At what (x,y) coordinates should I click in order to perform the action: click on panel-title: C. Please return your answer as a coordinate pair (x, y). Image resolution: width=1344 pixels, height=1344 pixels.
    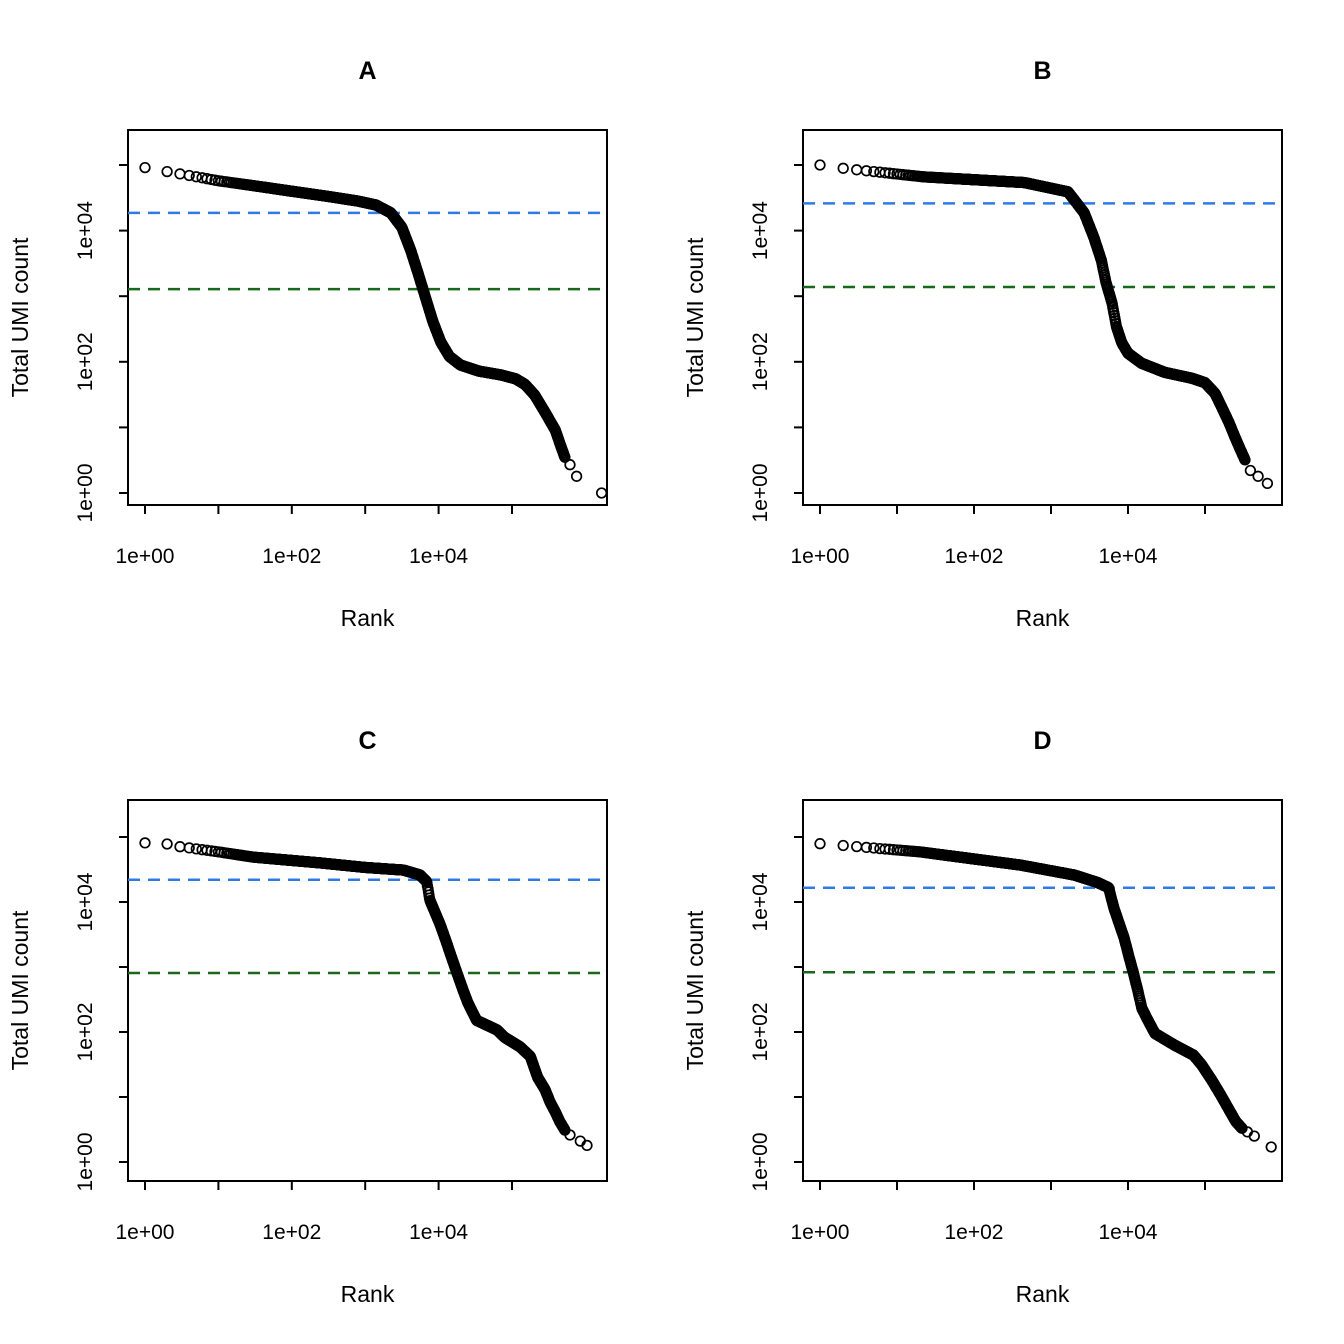
    Looking at the image, I should click on (367, 741).